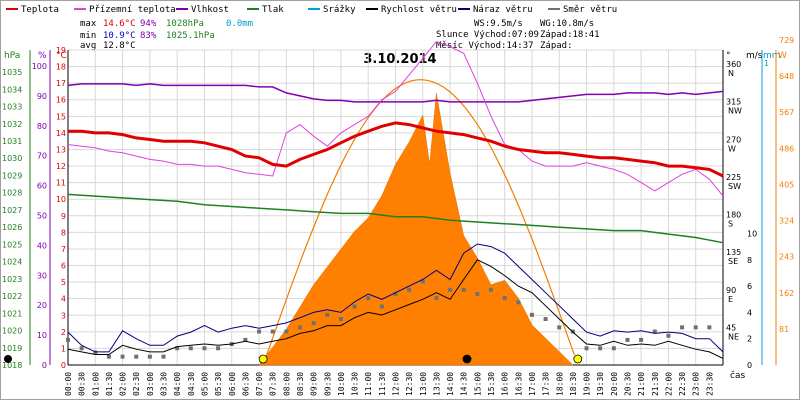 The height and width of the screenshot is (400, 800). What do you see at coordinates (63, 266) in the screenshot?
I see `temp-tick-label: 6` at bounding box center [63, 266].